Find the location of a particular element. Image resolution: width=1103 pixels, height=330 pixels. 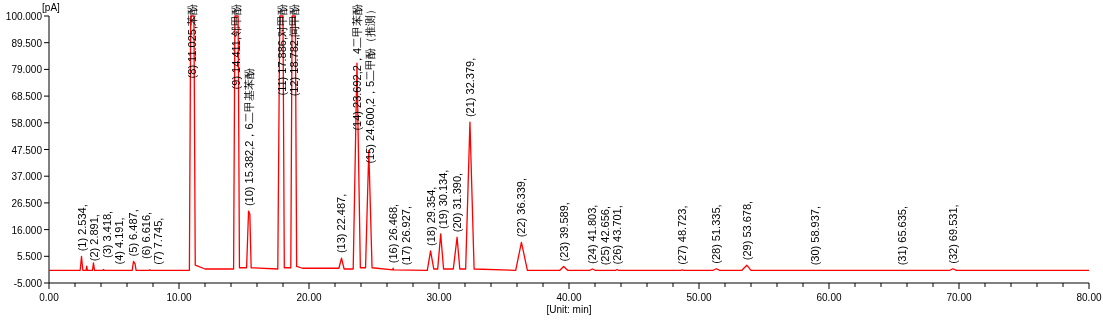

y-tick-label: 26.500 is located at coordinates (27, 203).